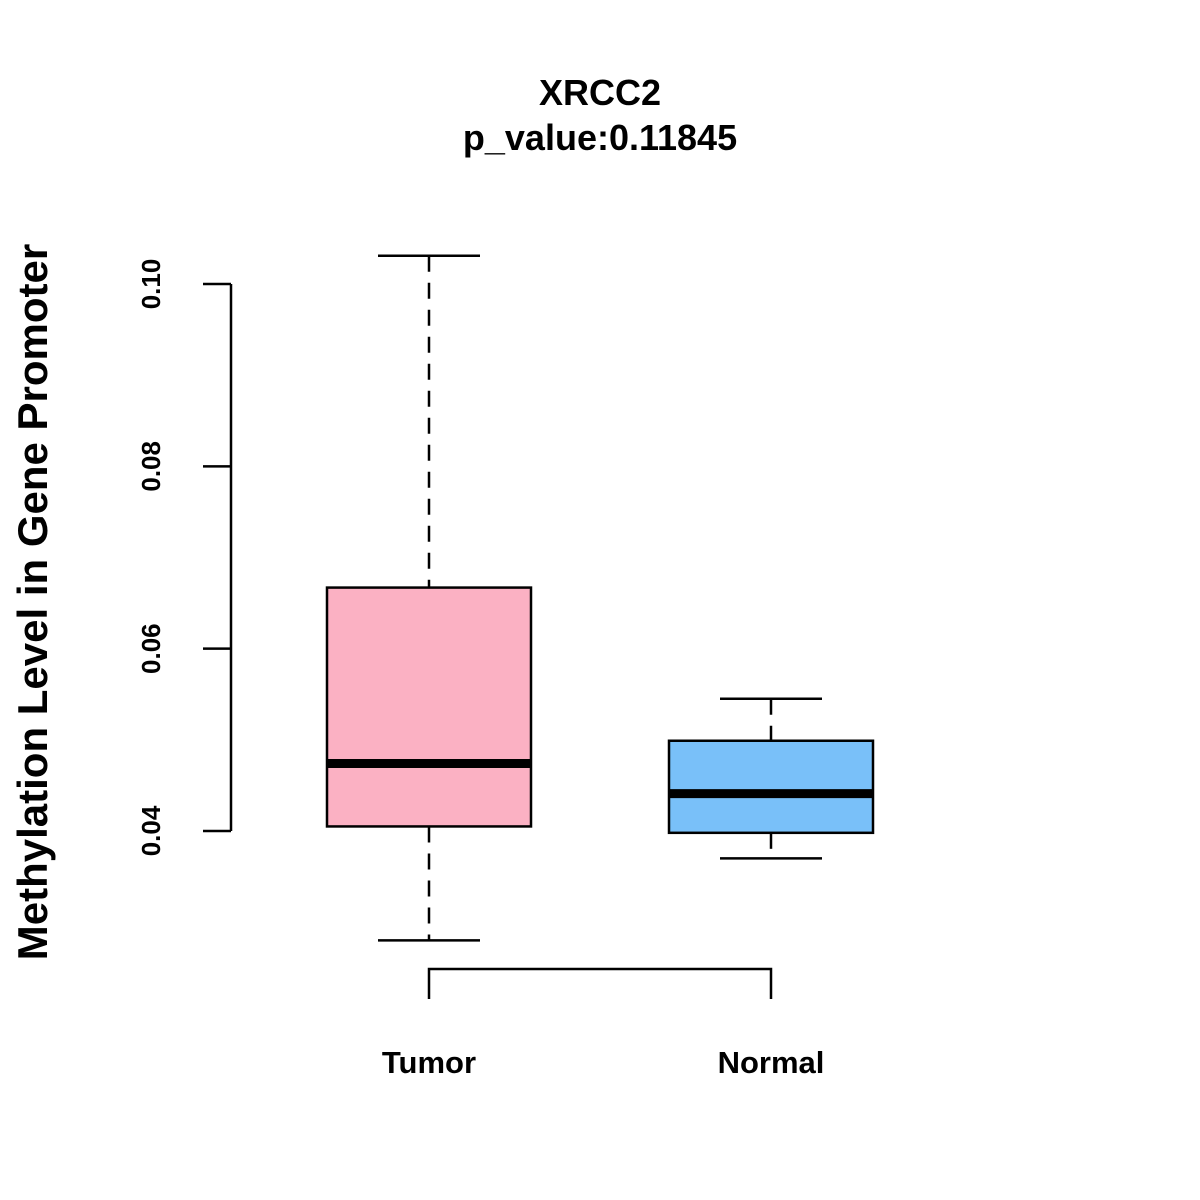  I want to click on chart-title: XRCC2, so click(600, 92).